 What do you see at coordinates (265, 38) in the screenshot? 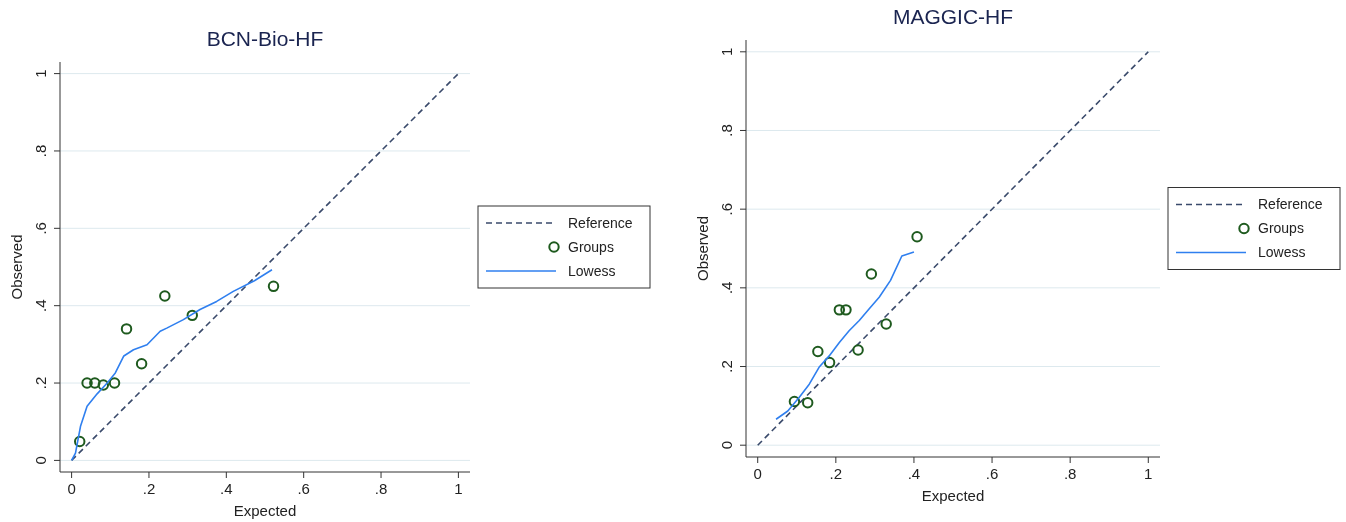
I see `chart-title: BCN-Bio-HF` at bounding box center [265, 38].